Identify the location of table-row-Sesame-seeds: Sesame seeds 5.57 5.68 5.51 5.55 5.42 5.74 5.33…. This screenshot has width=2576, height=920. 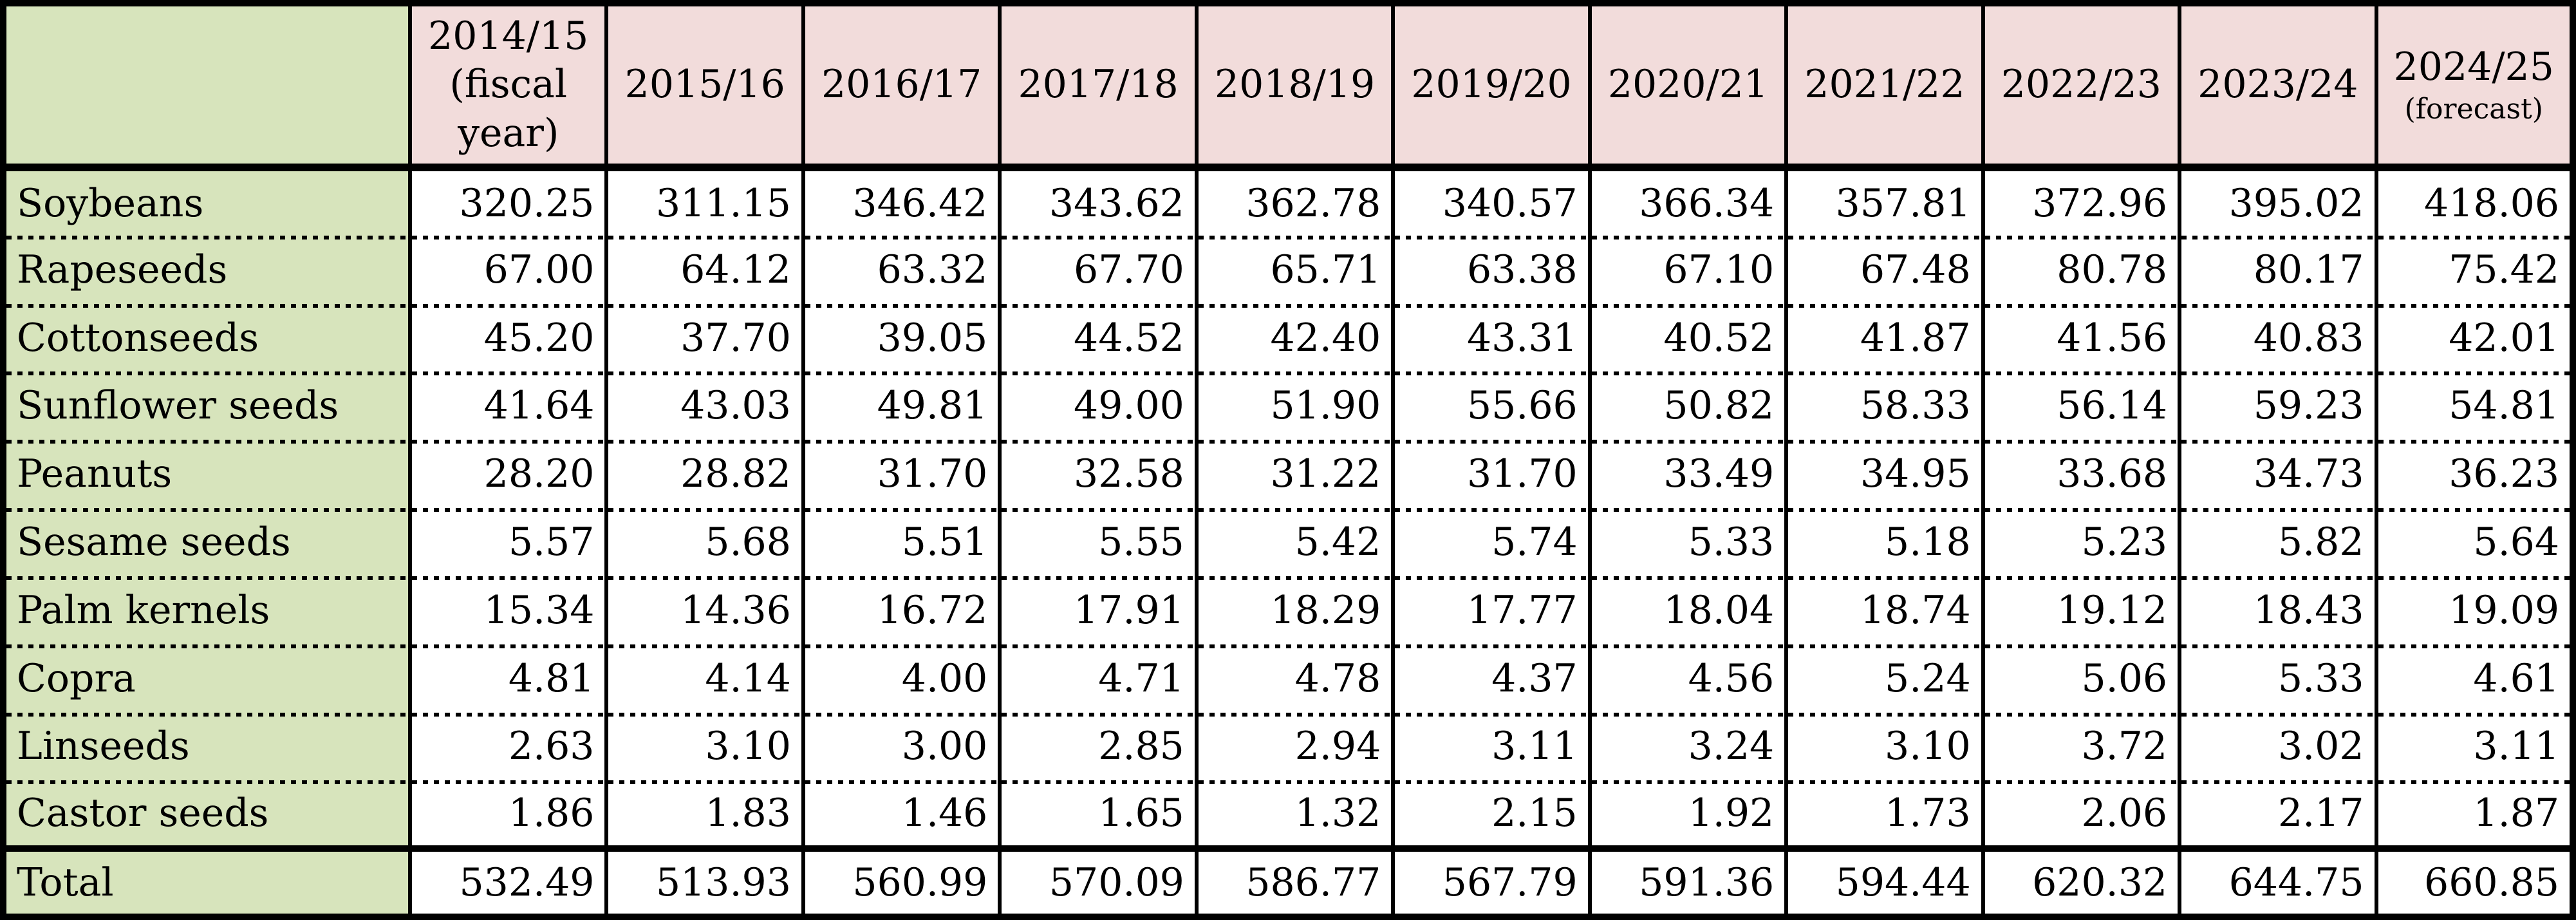
(1287, 542).